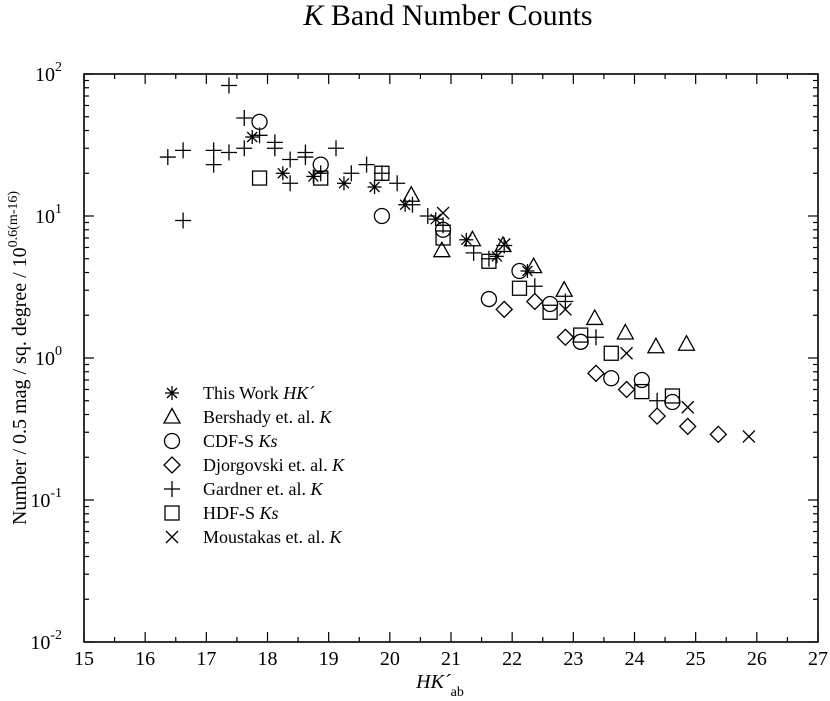 The width and height of the screenshot is (830, 701). I want to click on legend-label: CDF-S Ks, so click(240, 441).